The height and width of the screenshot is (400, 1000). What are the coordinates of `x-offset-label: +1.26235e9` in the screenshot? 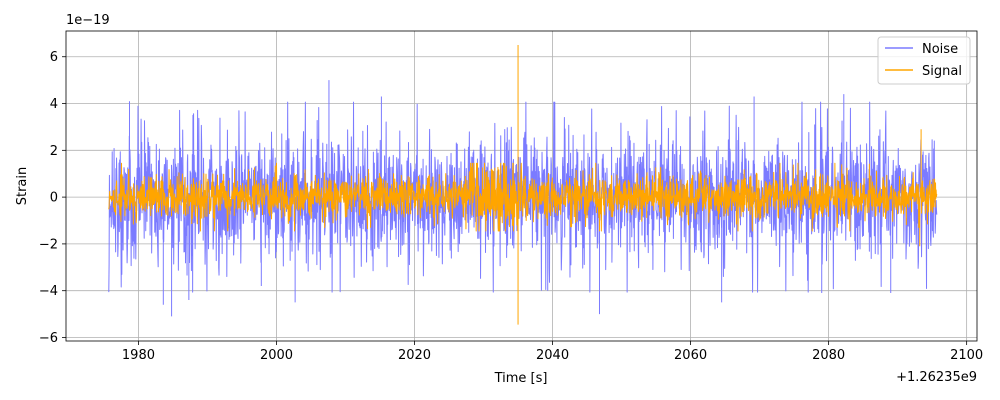 It's located at (936, 377).